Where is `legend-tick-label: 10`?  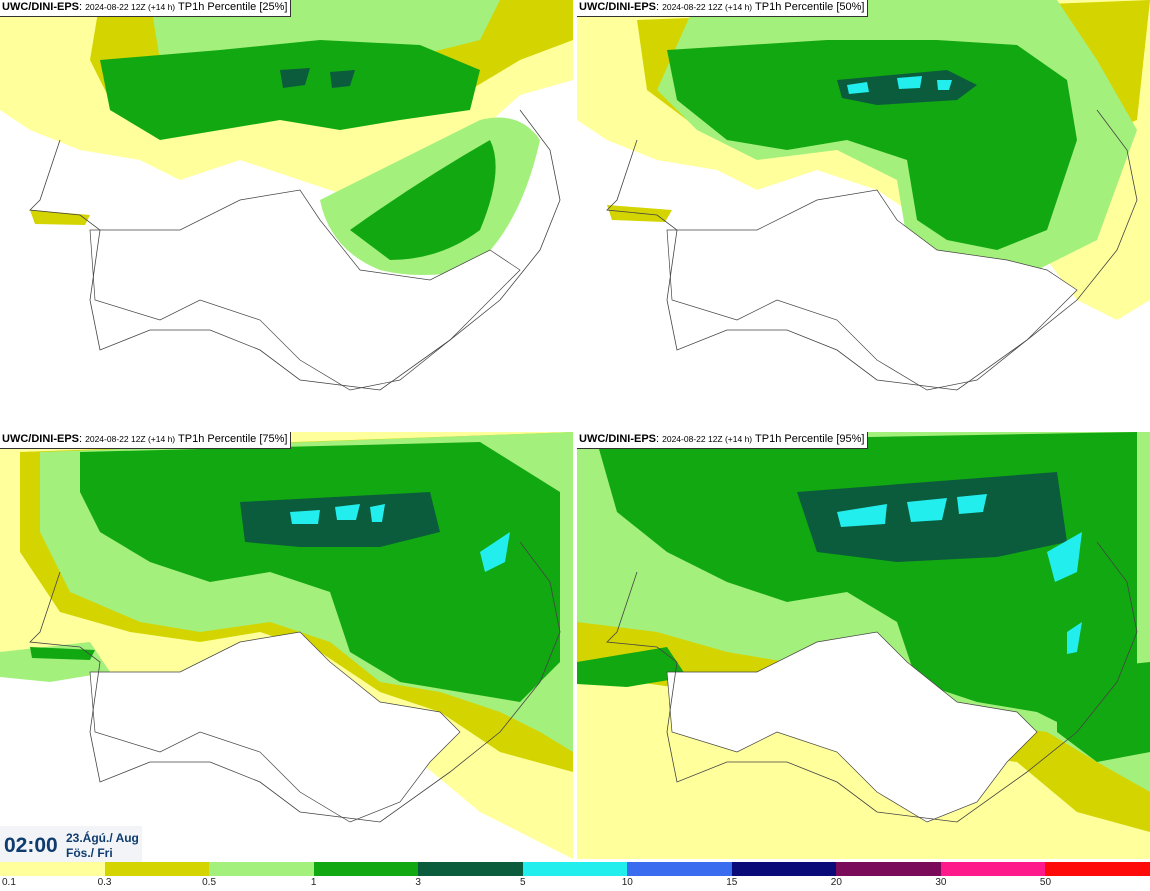 legend-tick-label: 10 is located at coordinates (627, 882).